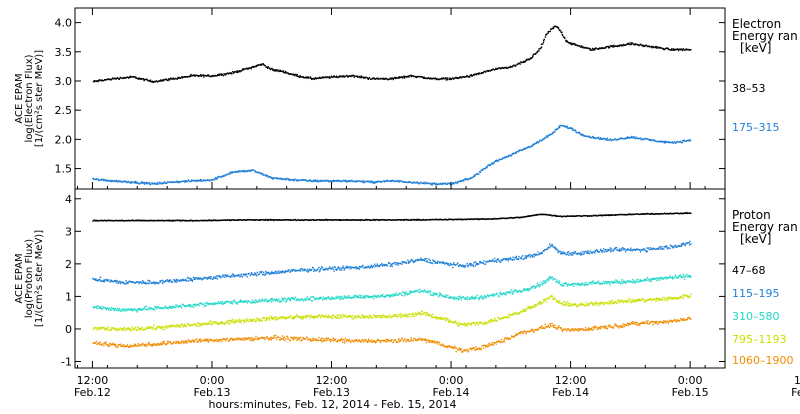 The width and height of the screenshot is (800, 414). I want to click on proton-ytick-label: 4, so click(68, 199).